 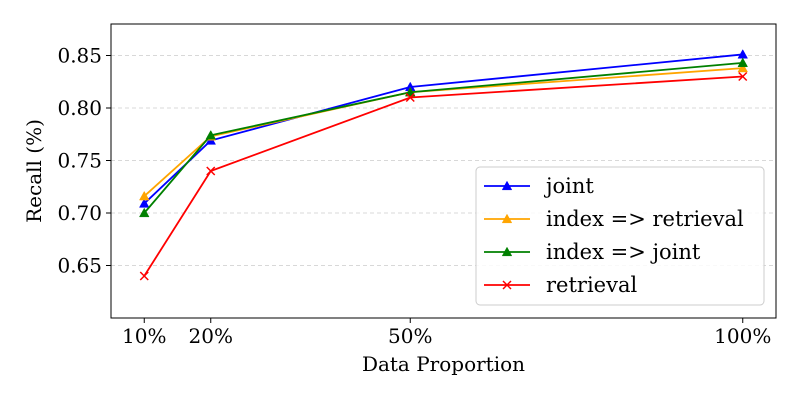 What do you see at coordinates (591, 285) in the screenshot?
I see `legend-label-retrieval: retrieval` at bounding box center [591, 285].